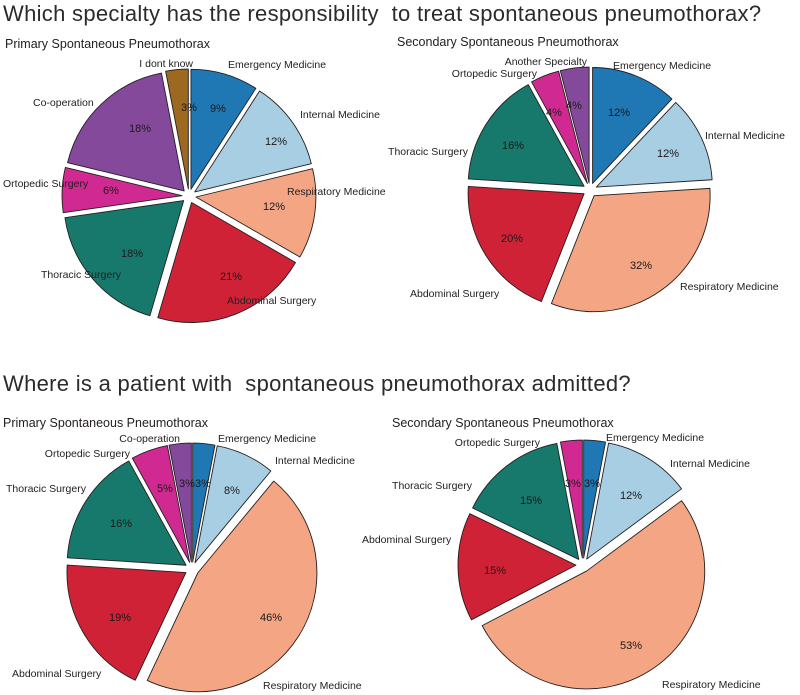 The height and width of the screenshot is (695, 800). Describe the element at coordinates (574, 106) in the screenshot. I see `pct-label-another-specialty: 4%` at that location.